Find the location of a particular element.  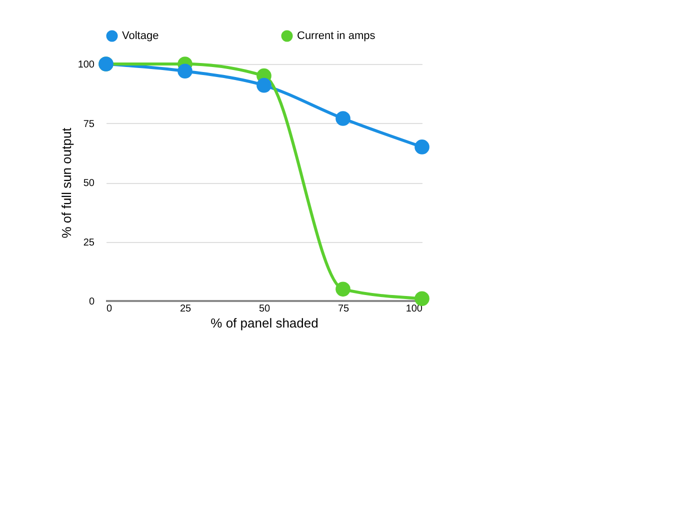

y-tick-label: 100 is located at coordinates (86, 65).